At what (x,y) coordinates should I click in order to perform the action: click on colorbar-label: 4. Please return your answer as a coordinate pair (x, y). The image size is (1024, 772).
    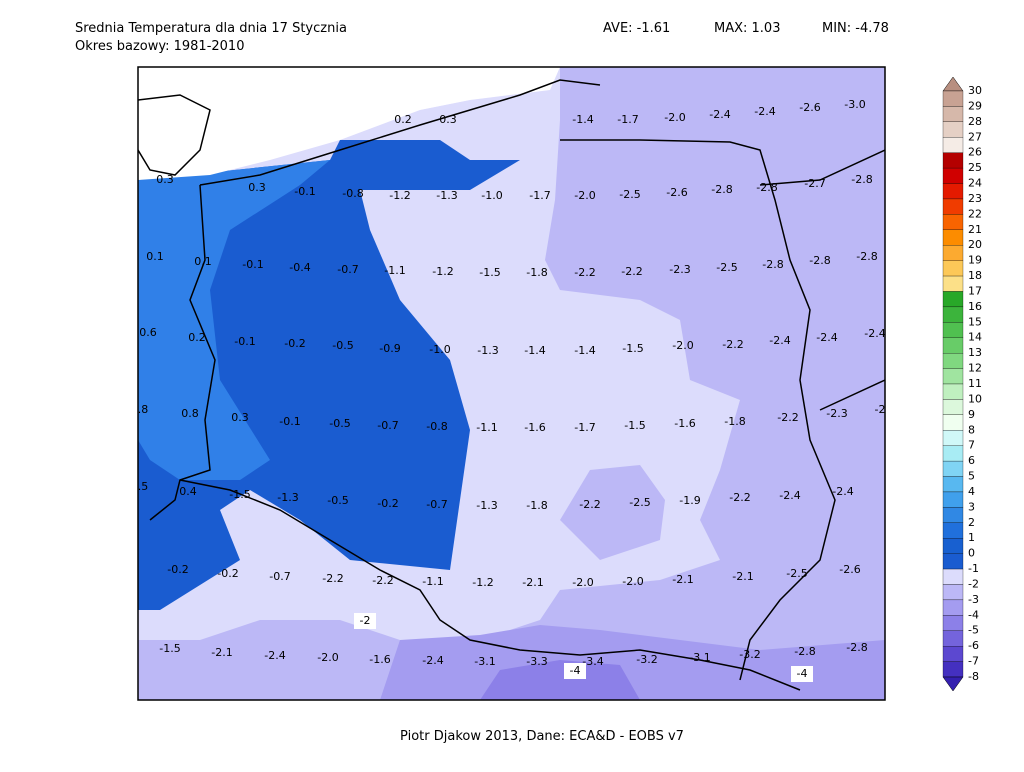
    Looking at the image, I should click on (971, 491).